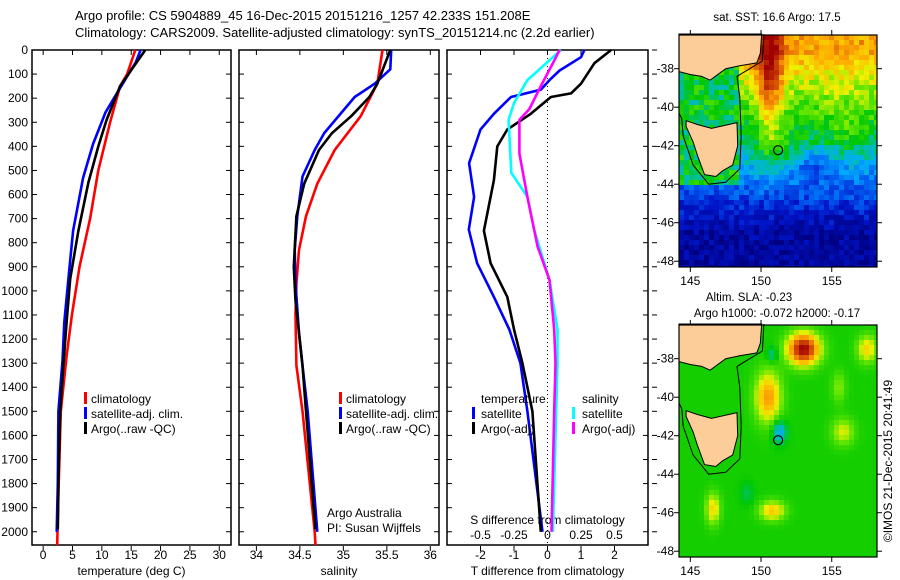 This screenshot has height=580, width=900. Describe the element at coordinates (14, 339) in the screenshot. I see `y-tick-label: 1200` at that location.